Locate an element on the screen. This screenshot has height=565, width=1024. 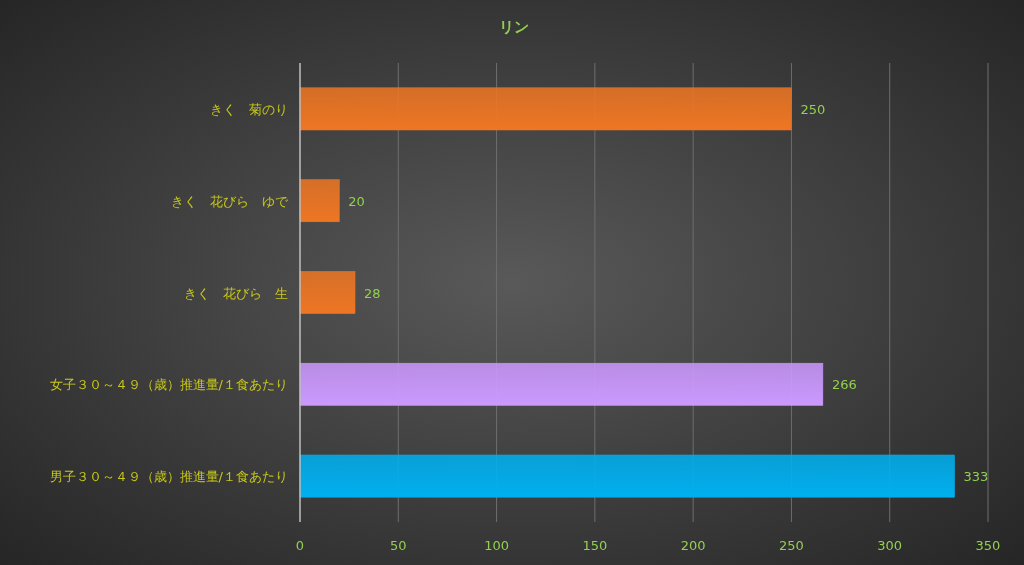
y-tick-label: 男子３０～４９（歳）推進量/１食あたり is located at coordinates (168, 477).